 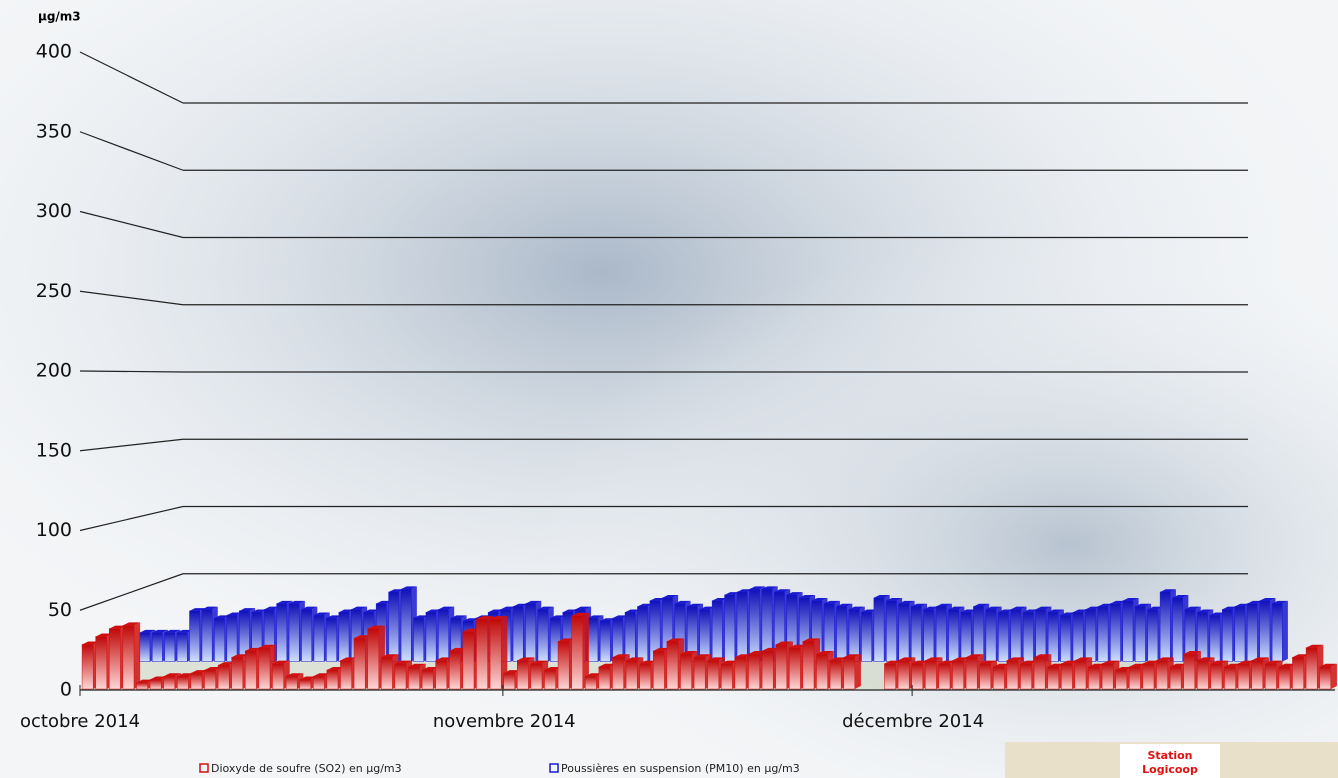 What do you see at coordinates (554, 768) in the screenshot?
I see `legend-swatch` at bounding box center [554, 768].